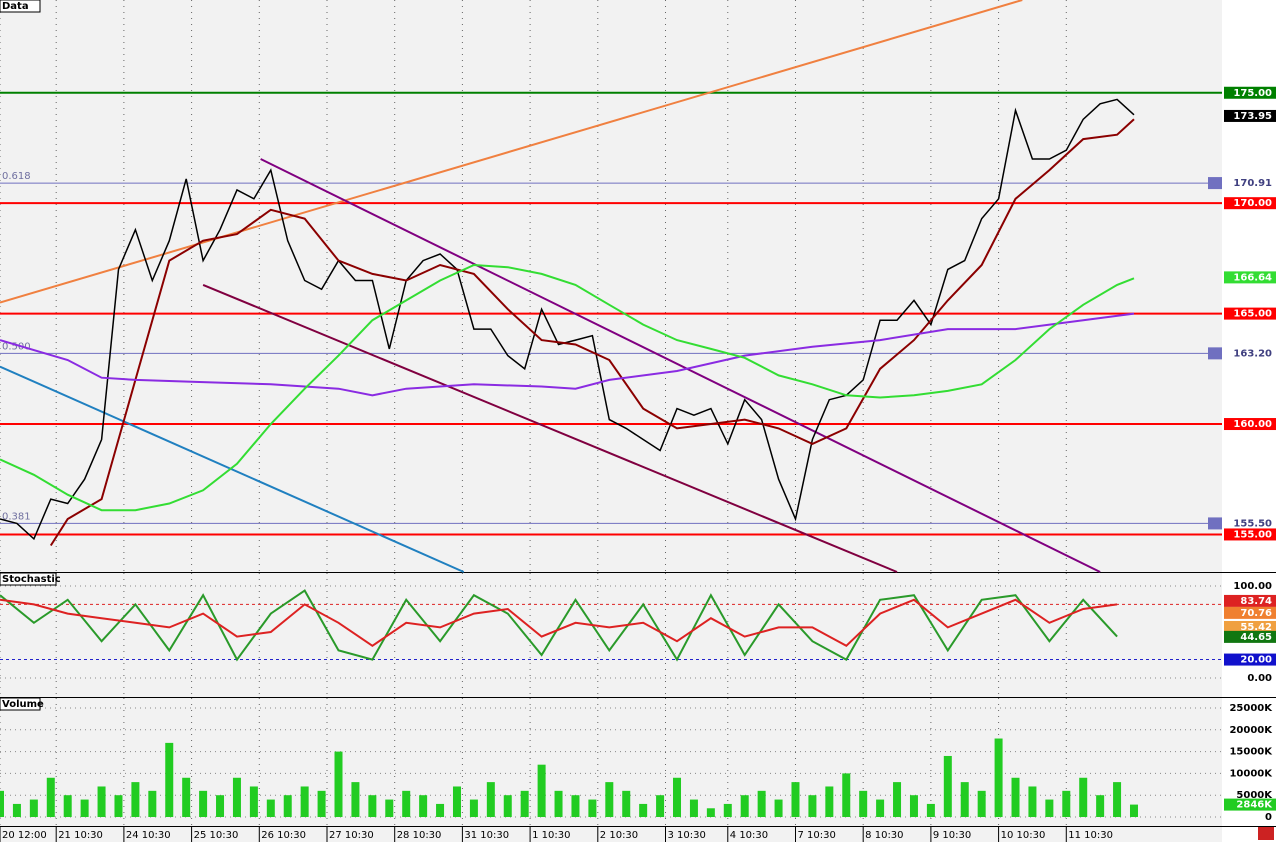 The height and width of the screenshot is (842, 1276). I want to click on y-tick-label: 155.00, so click(1252, 534).